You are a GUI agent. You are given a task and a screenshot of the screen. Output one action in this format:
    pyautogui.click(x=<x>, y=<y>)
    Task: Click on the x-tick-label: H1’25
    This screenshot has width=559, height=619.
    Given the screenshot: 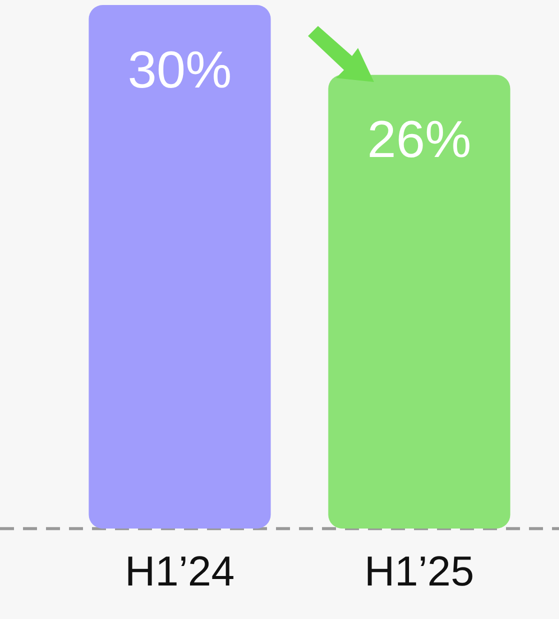 What is the action you would take?
    pyautogui.click(x=419, y=570)
    